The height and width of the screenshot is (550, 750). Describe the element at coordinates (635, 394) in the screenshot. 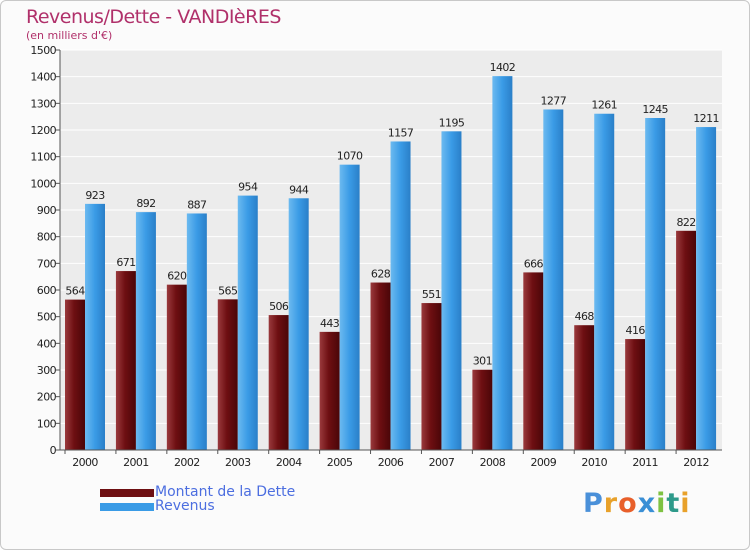

I see `bar-debt-2011` at that location.